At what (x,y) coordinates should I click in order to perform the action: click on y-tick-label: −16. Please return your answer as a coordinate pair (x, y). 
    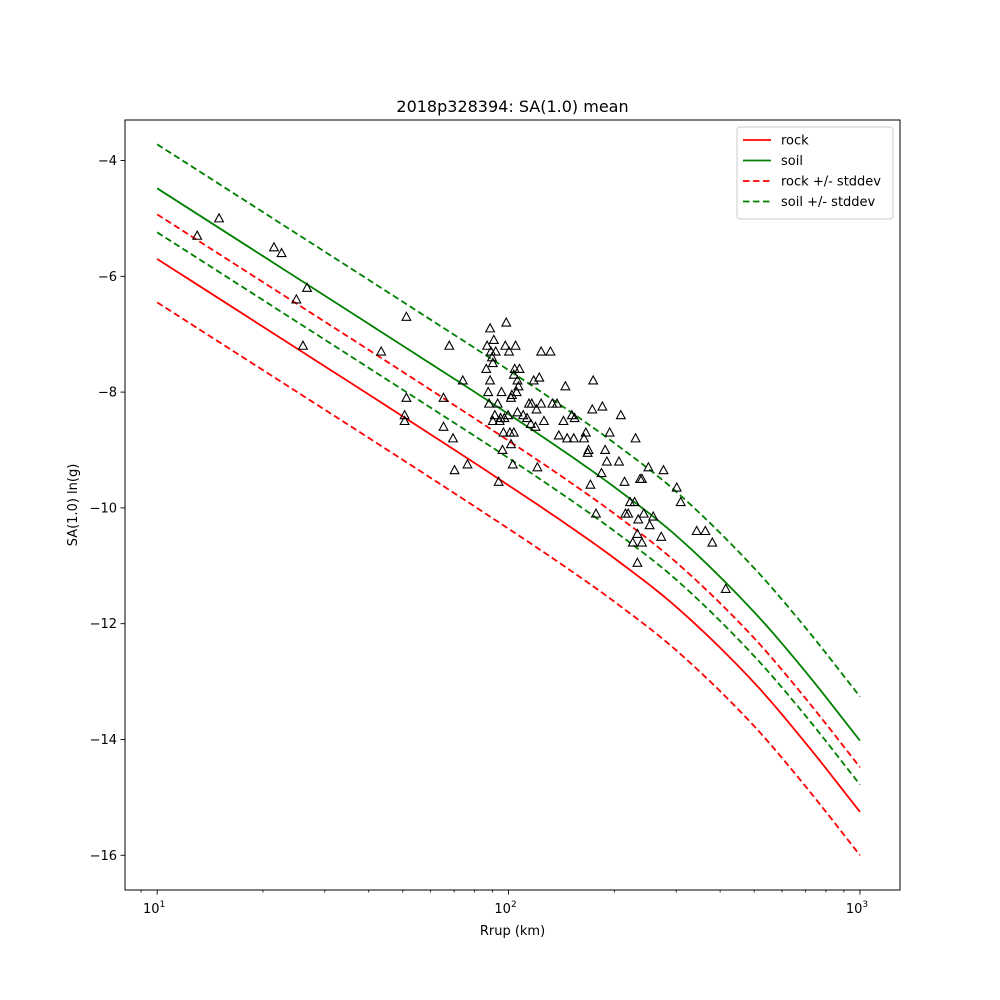
    Looking at the image, I should click on (103, 856).